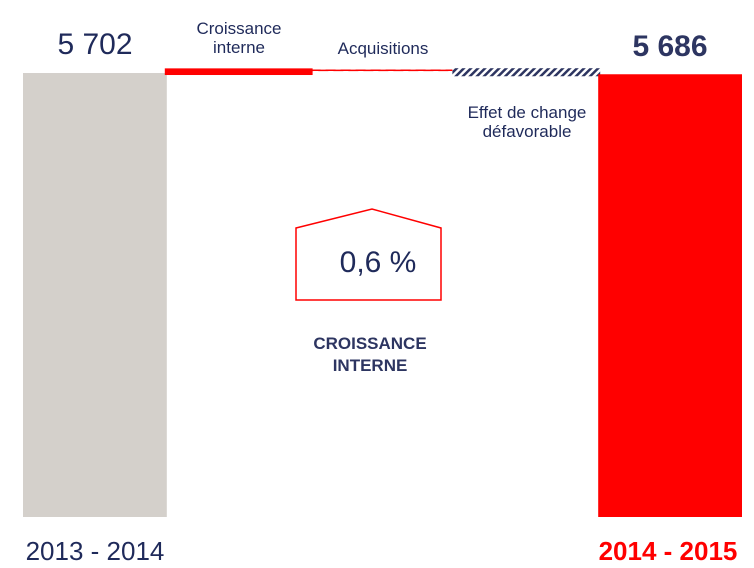  Describe the element at coordinates (383, 48) in the screenshot. I see `category-label: Acquisitions` at that location.